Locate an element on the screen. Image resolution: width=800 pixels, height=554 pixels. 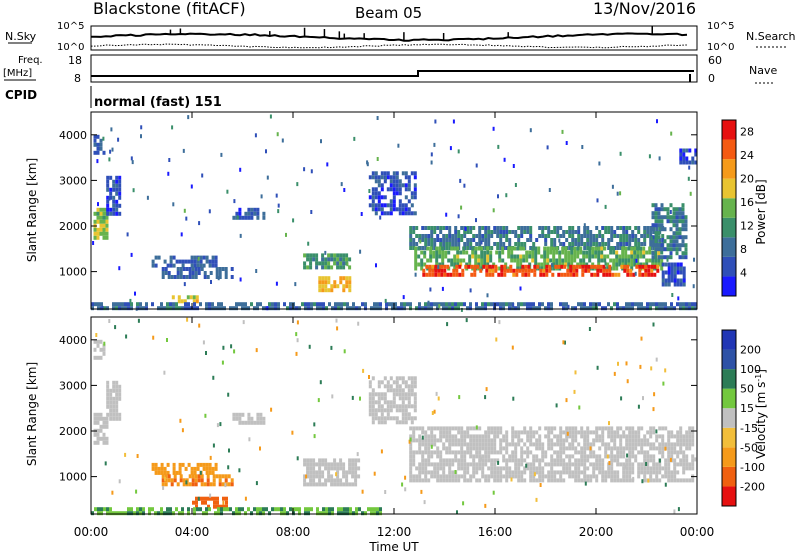
colorbar-segment is located at coordinates (729, 227).